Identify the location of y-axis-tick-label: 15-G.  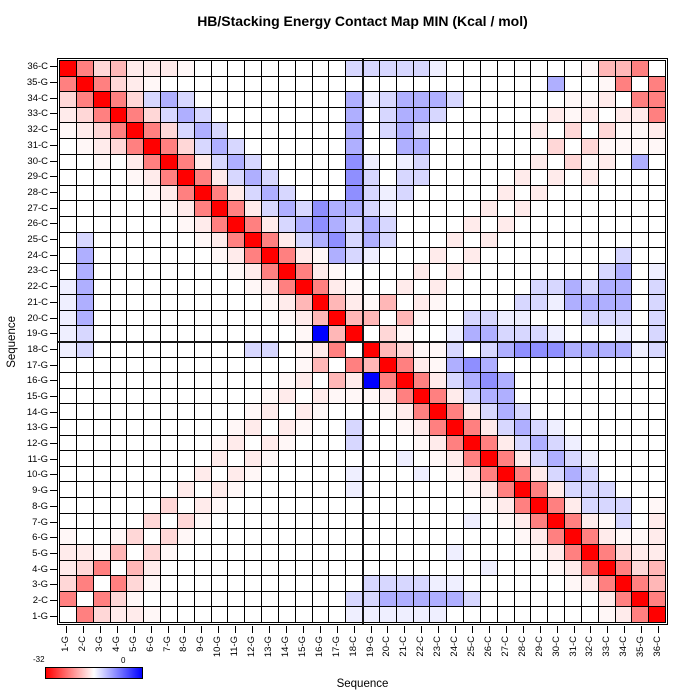
(37, 396).